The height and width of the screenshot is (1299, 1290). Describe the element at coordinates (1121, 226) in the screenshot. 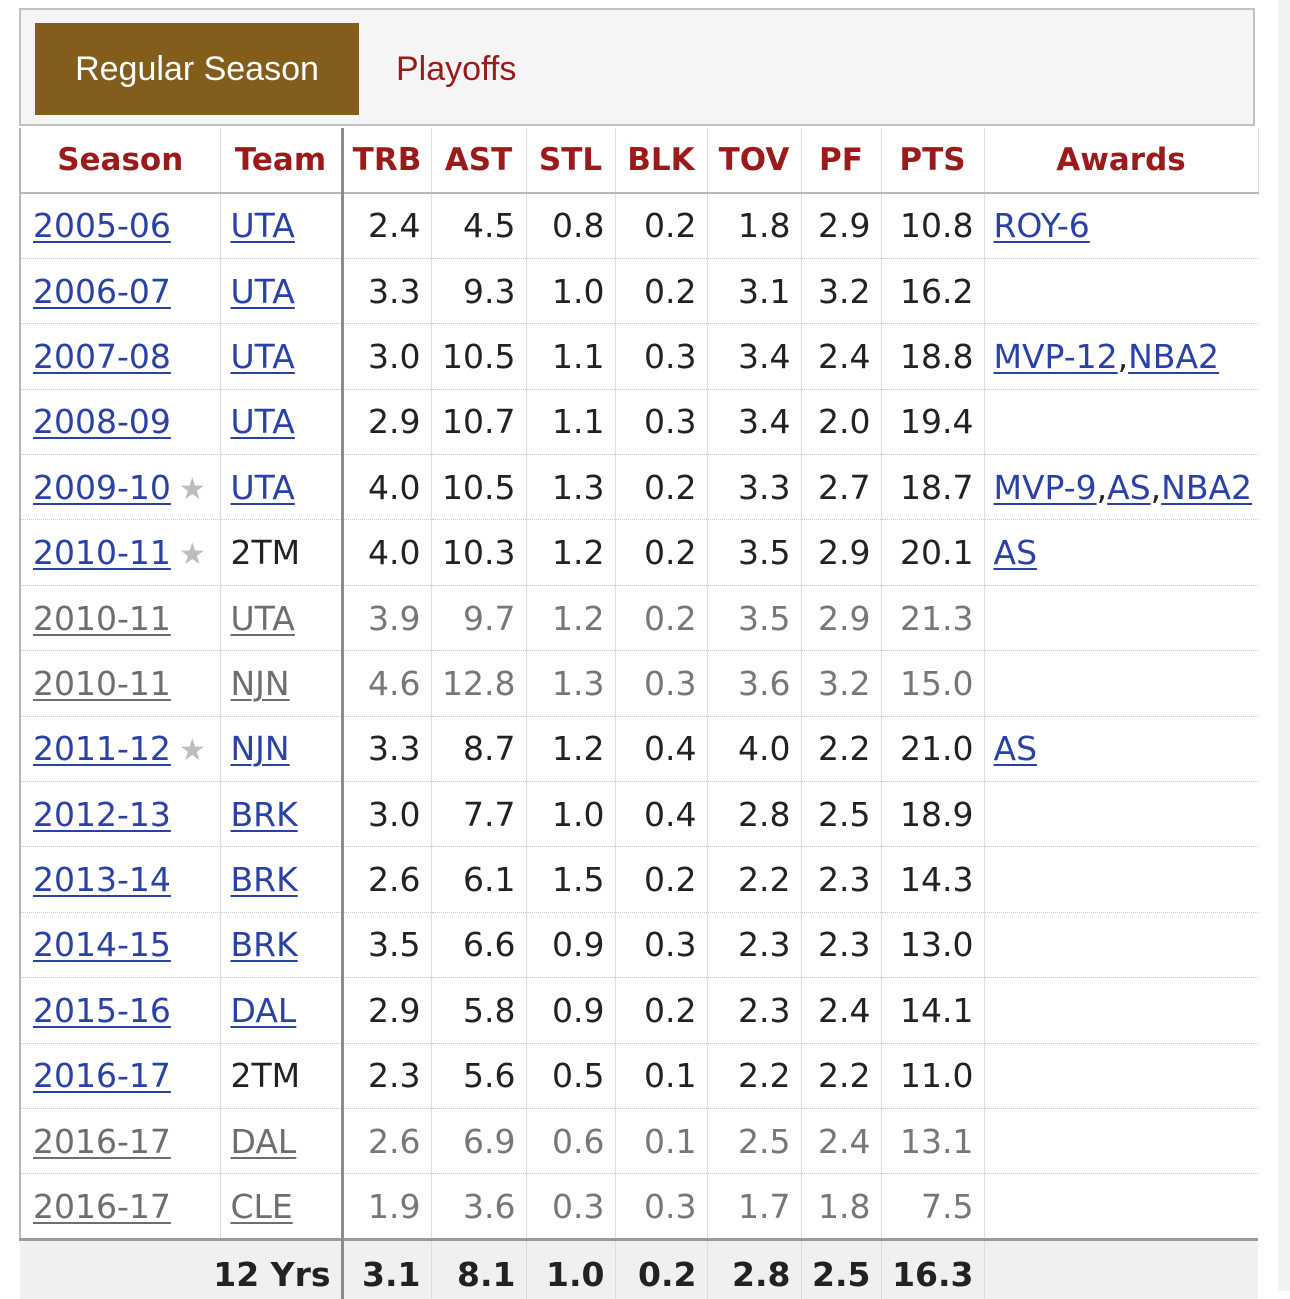

I see `awards-cell: ROY-6` at that location.